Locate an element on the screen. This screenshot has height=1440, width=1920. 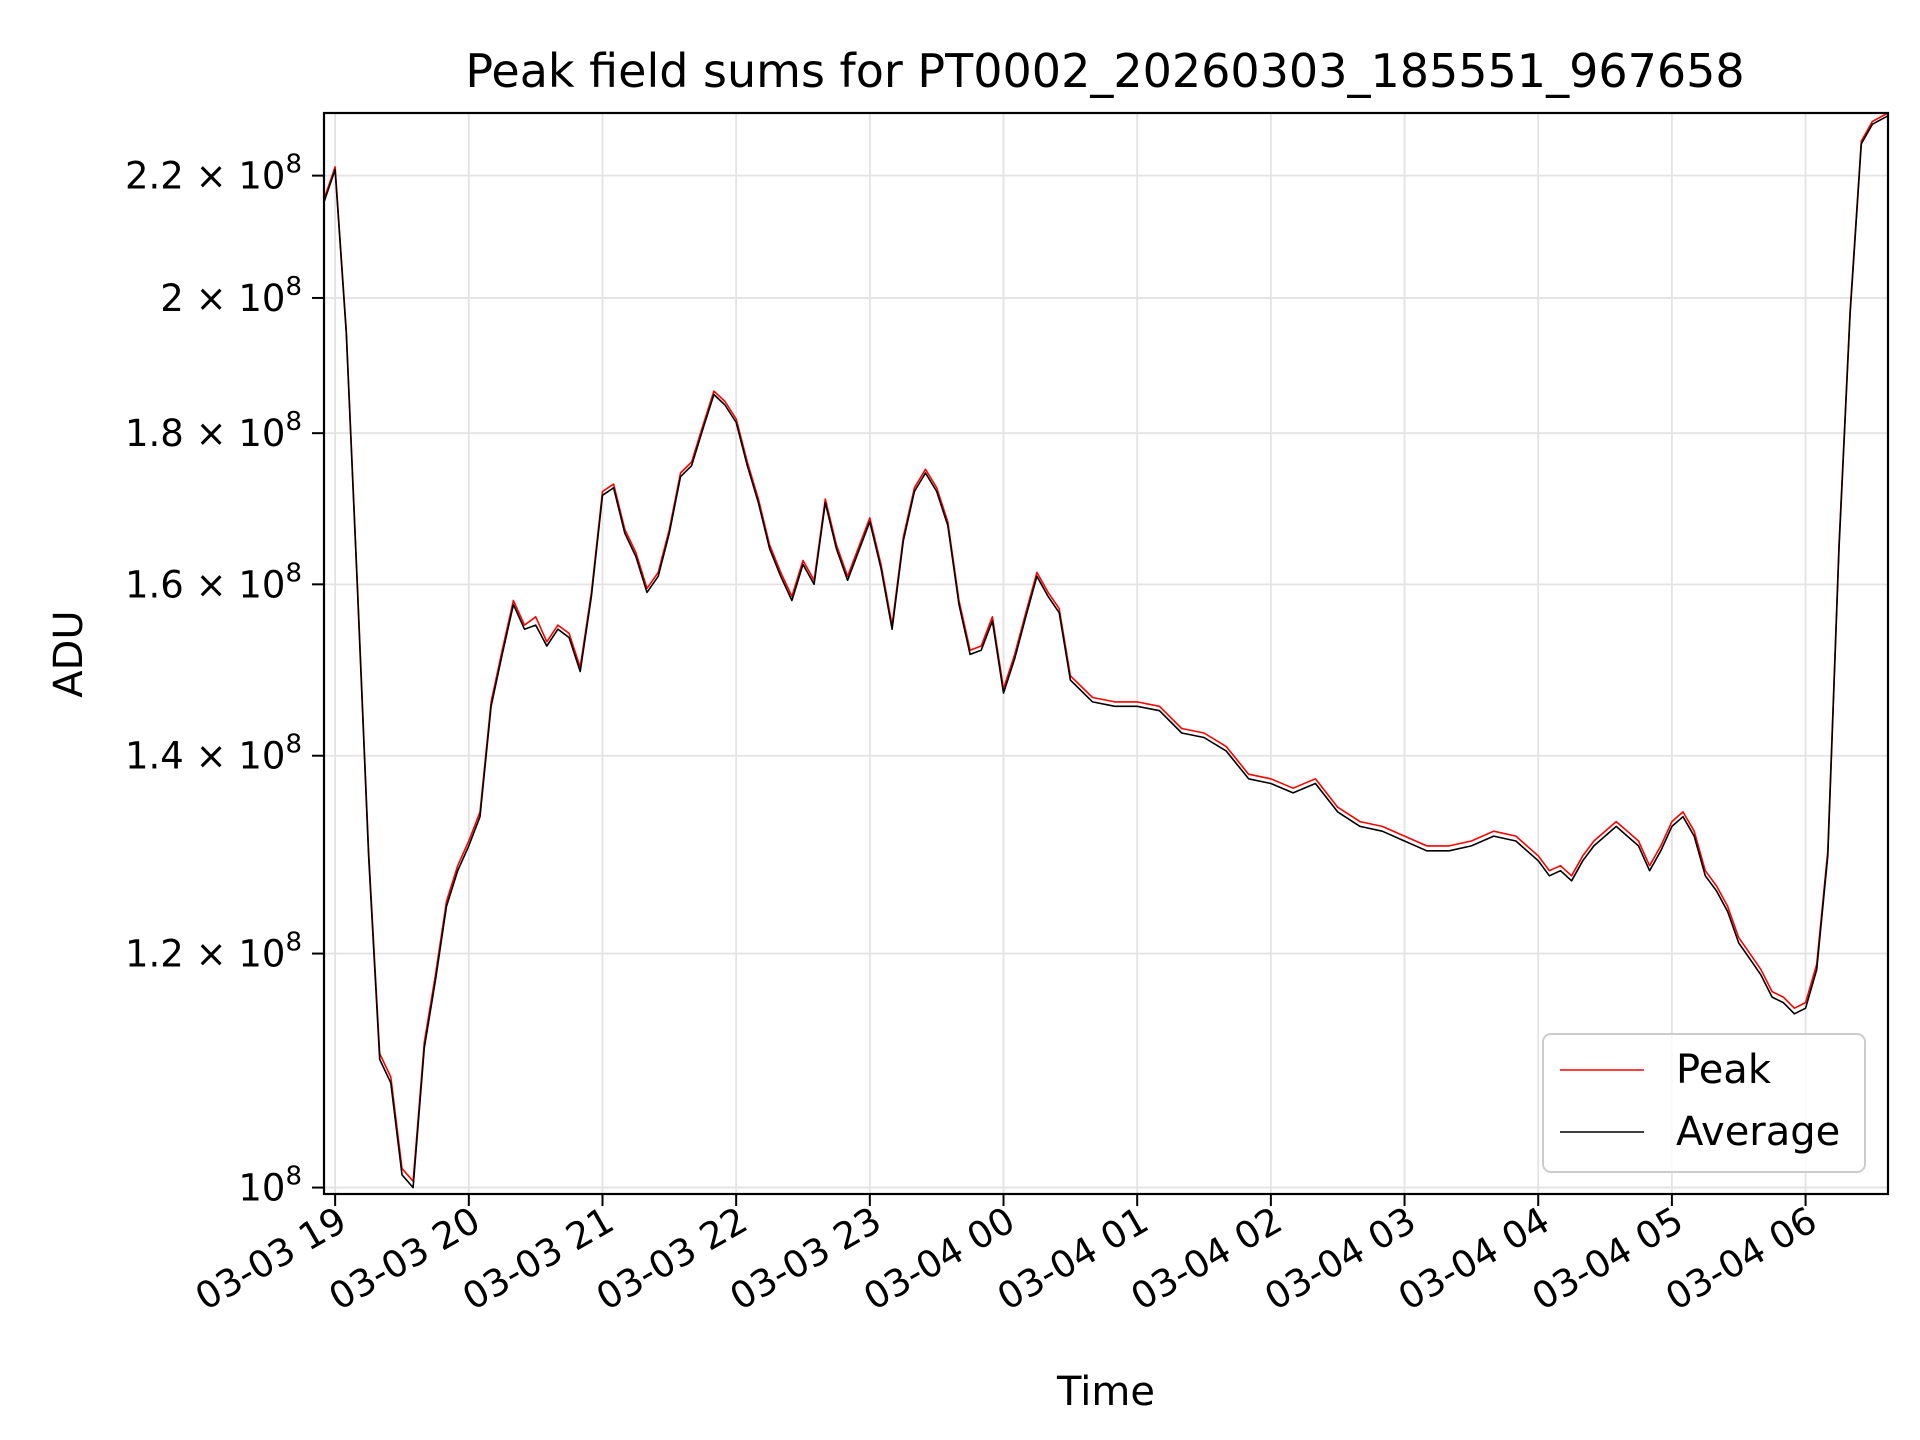
y-tick-label: 1.6 × 108 is located at coordinates (213, 582).